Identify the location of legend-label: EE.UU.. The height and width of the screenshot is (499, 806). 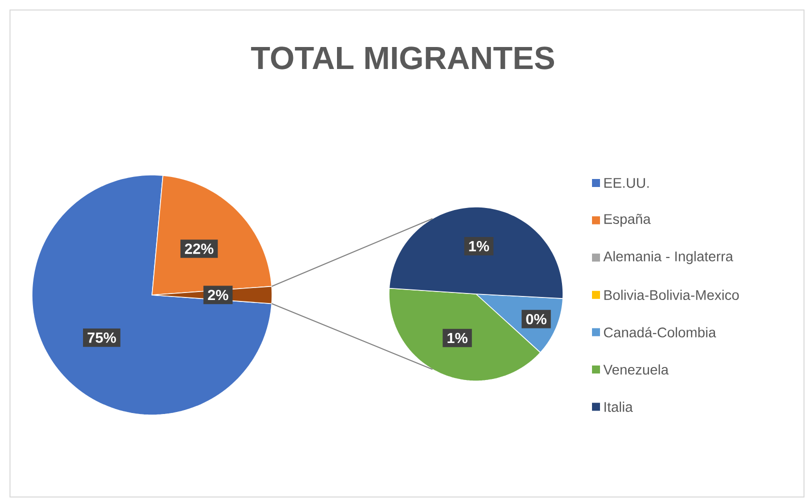
(626, 183).